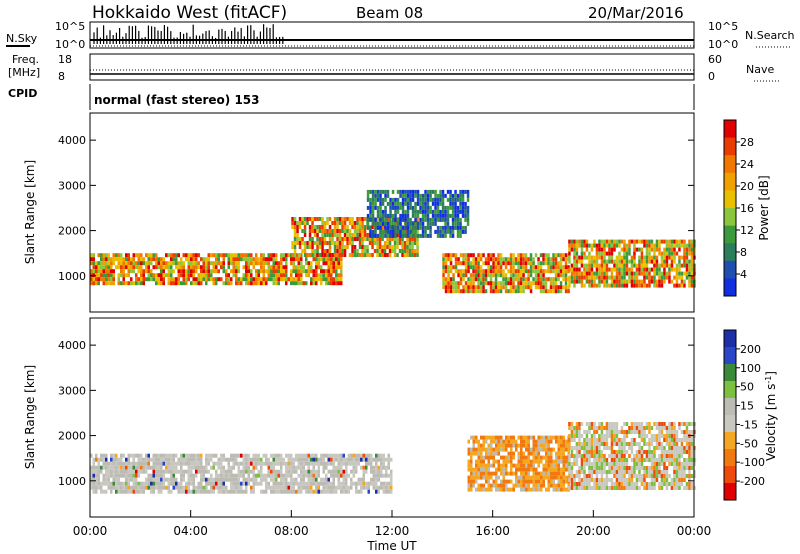 This screenshot has height=554, width=800. Describe the element at coordinates (72, 276) in the screenshot. I see `ytick-label: 1000` at that location.